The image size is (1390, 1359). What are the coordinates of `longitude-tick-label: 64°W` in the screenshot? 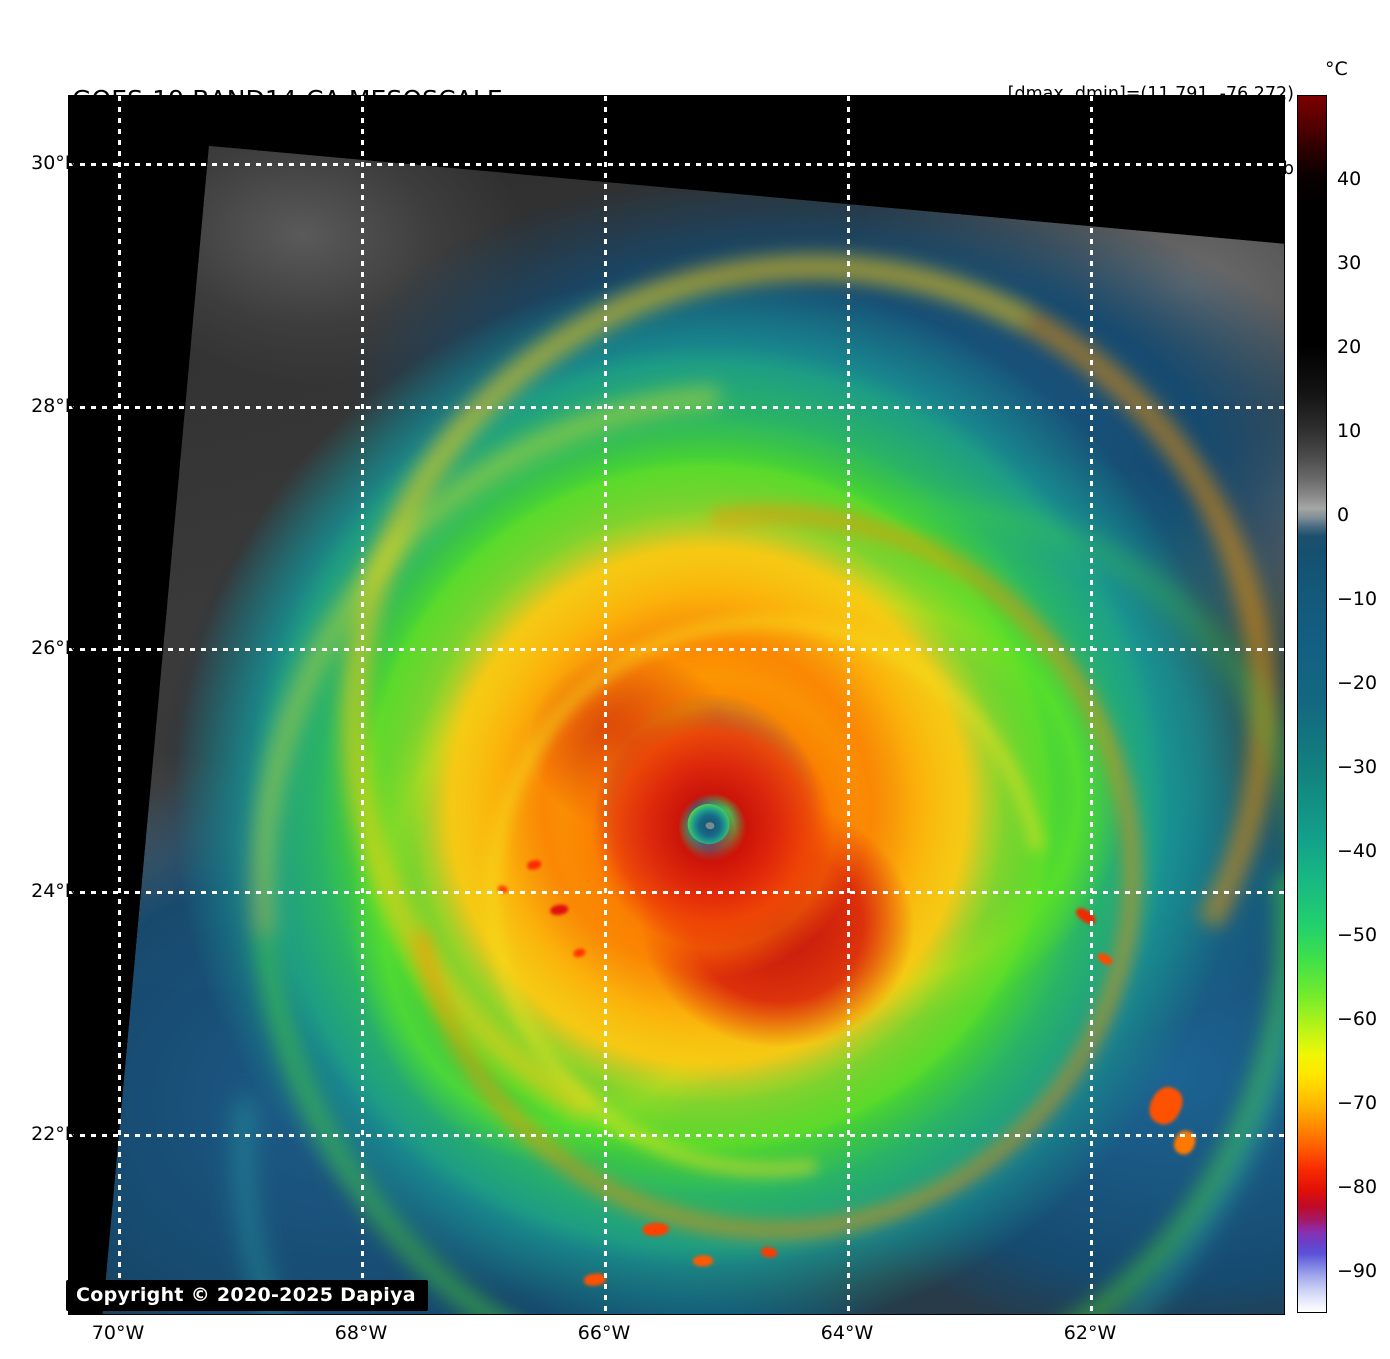 It's located at (847, 1333).